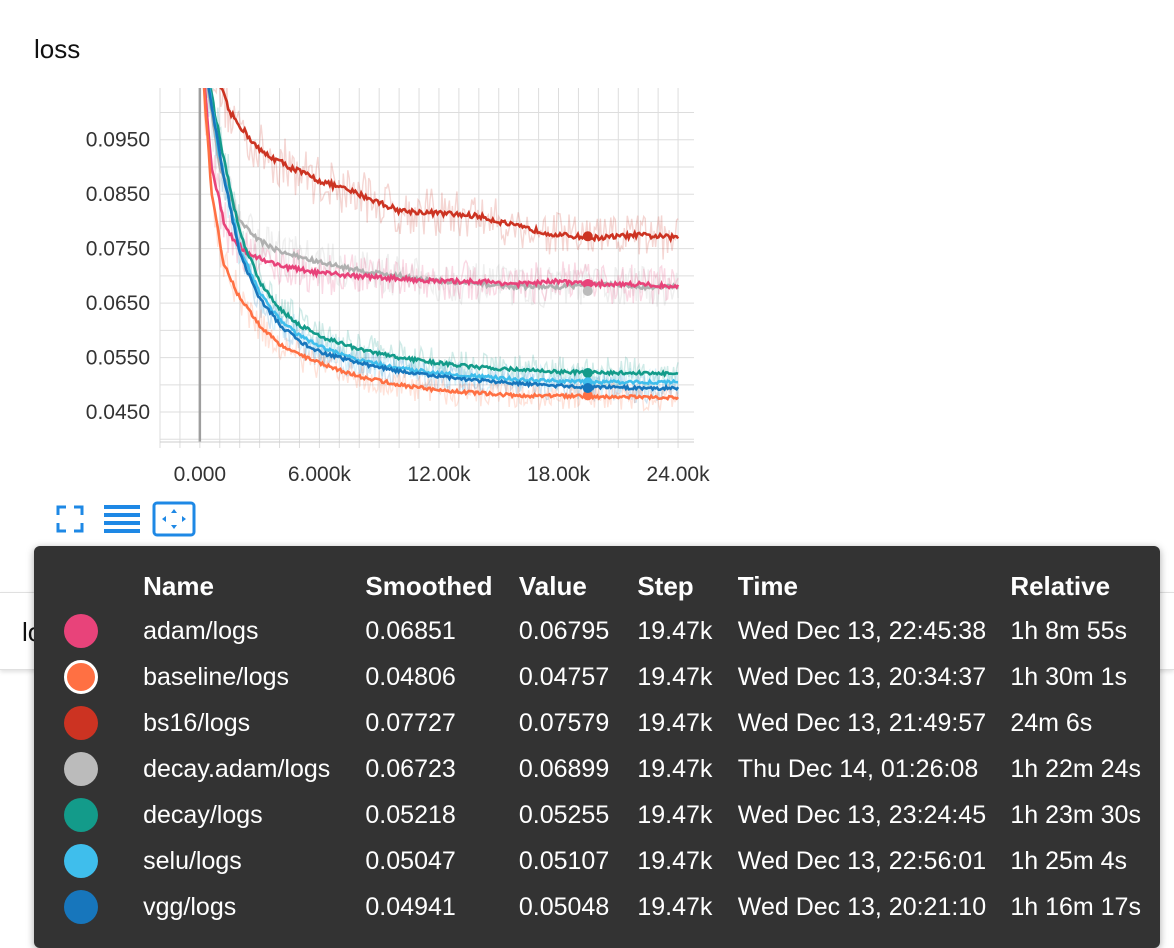 The height and width of the screenshot is (948, 1174). I want to click on cell-name: decay/logs, so click(203, 814).